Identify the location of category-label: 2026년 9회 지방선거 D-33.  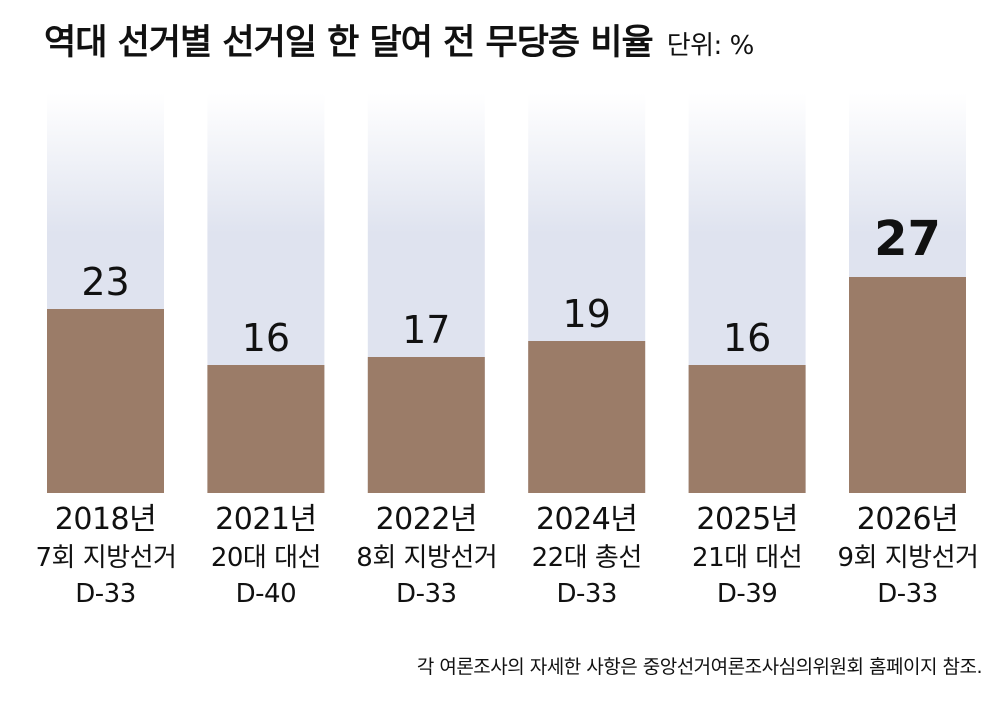
(908, 556).